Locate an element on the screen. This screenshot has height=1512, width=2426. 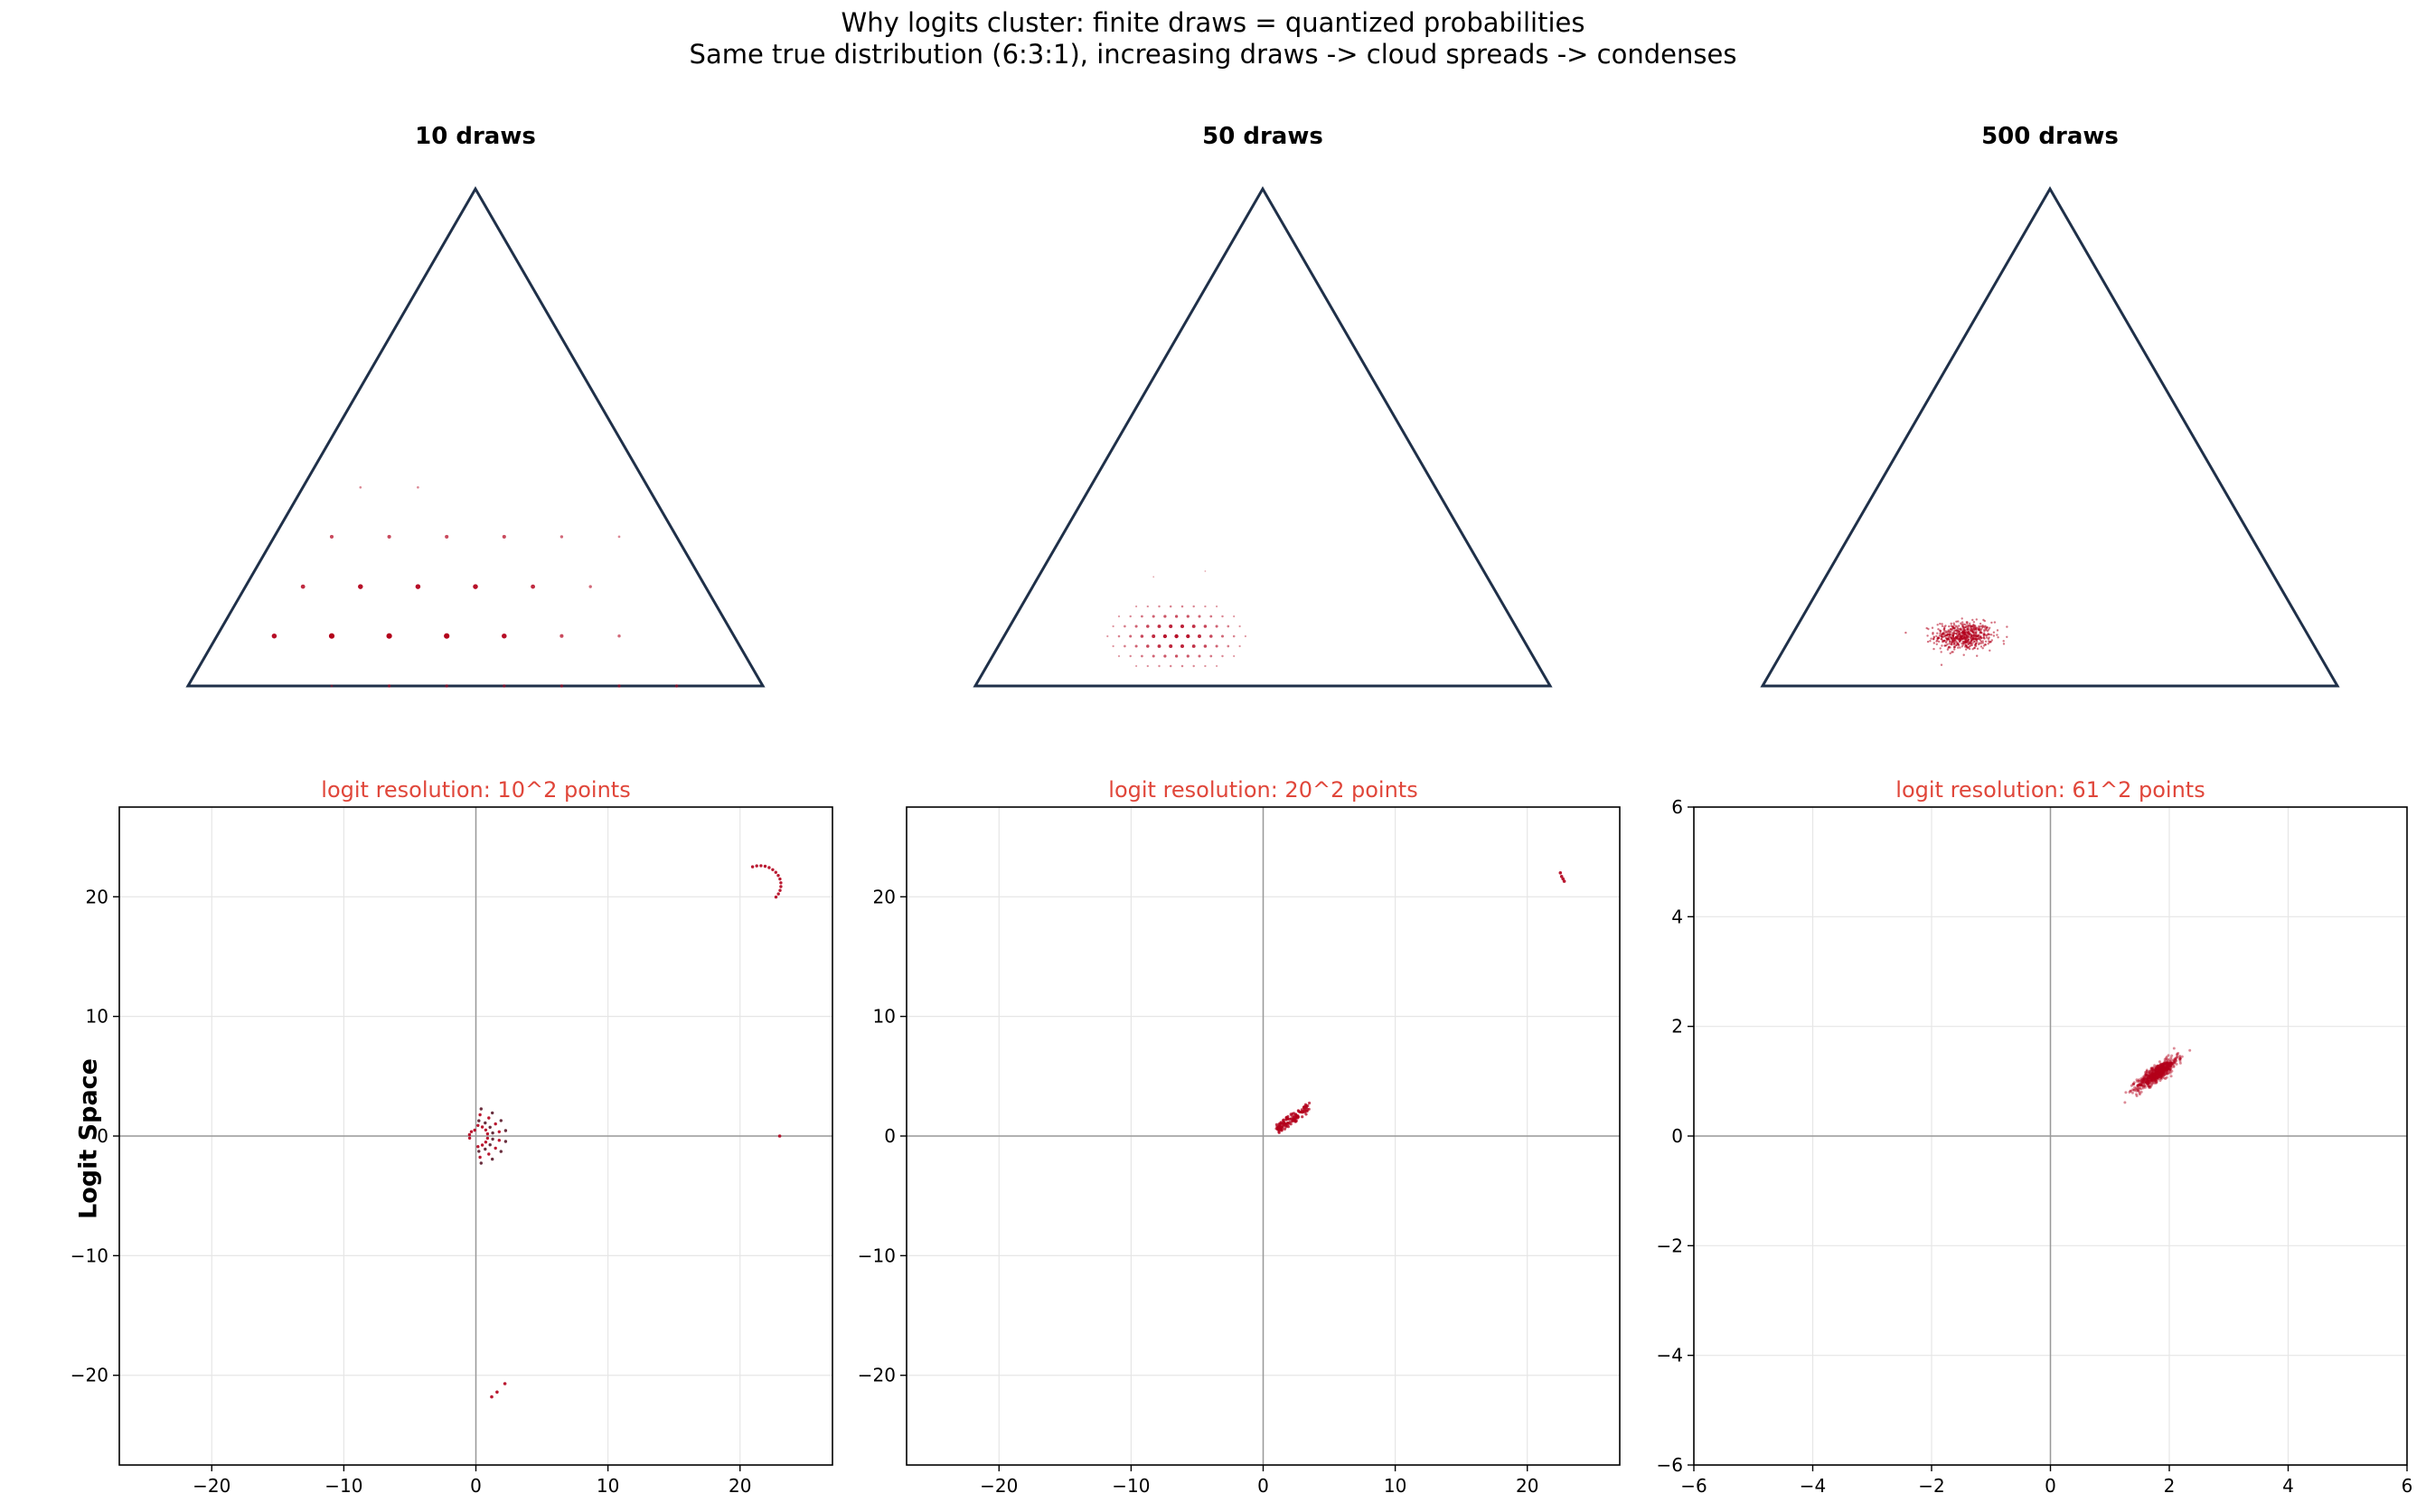
y-tick-label: −10 is located at coordinates (877, 1255).